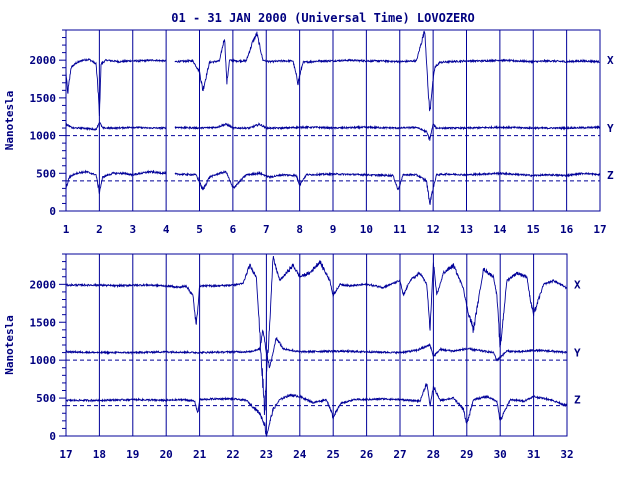 This screenshot has width=640, height=480. What do you see at coordinates (567, 229) in the screenshot?
I see `x-tick-label: 16` at bounding box center [567, 229].